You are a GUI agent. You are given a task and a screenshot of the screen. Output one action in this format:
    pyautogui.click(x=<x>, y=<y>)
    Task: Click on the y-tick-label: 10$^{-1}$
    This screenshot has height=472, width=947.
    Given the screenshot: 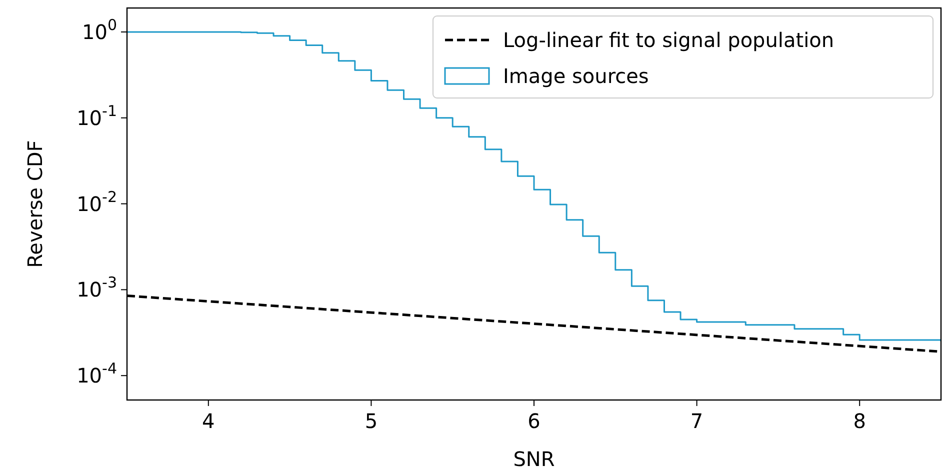 What is the action you would take?
    pyautogui.click(x=96, y=116)
    